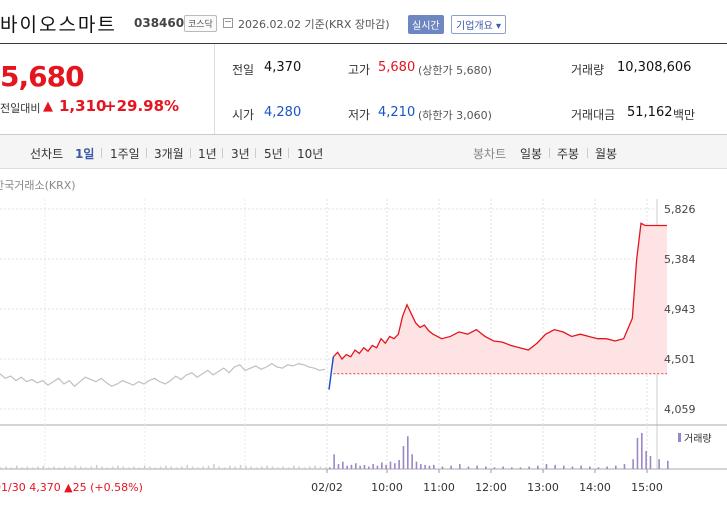  I want to click on tab-5year: 5년, so click(273, 154).